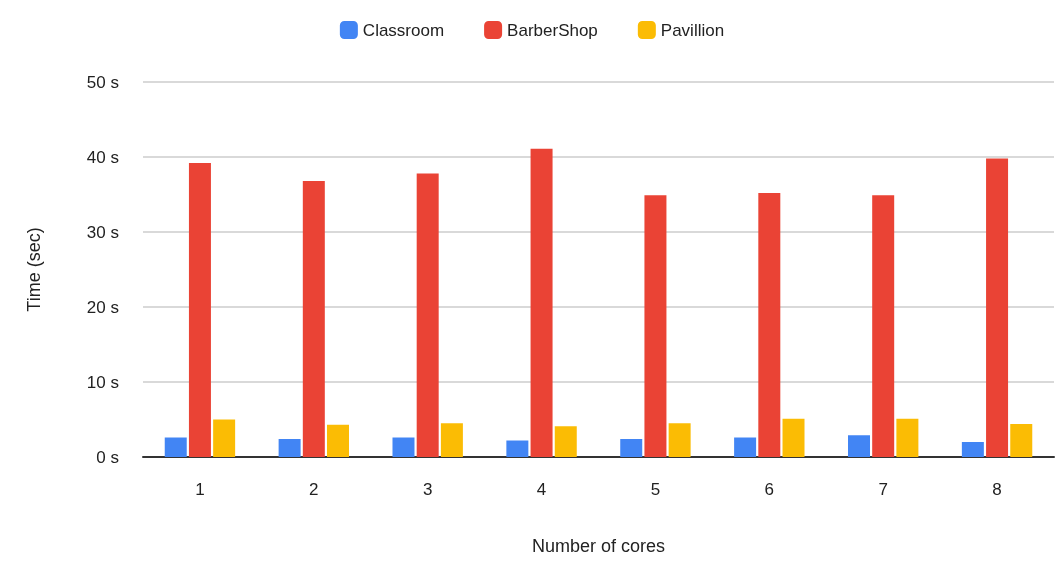 This screenshot has width=1064, height=572. What do you see at coordinates (692, 30) in the screenshot?
I see `legend-label: Pavillion` at bounding box center [692, 30].